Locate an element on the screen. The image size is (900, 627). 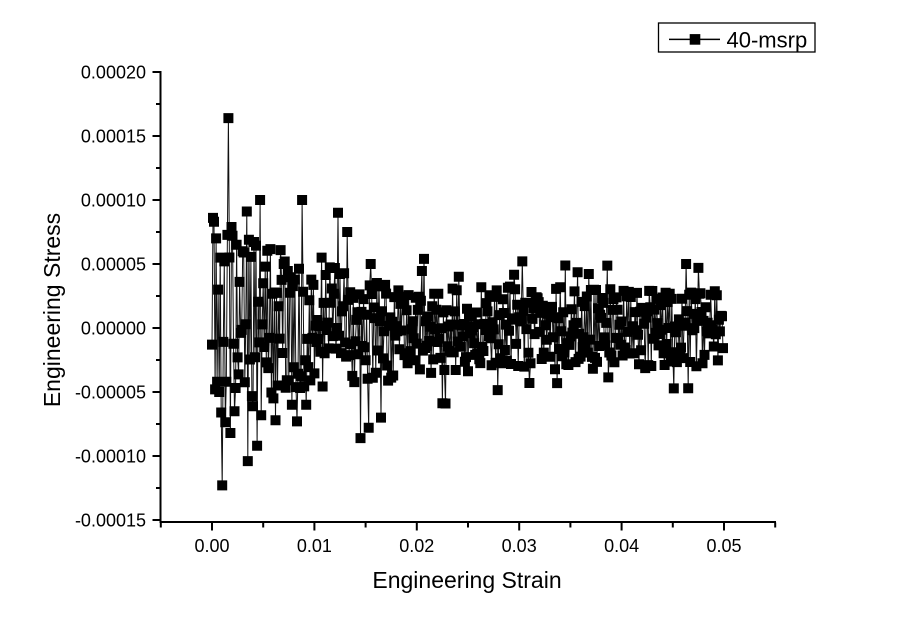
svg-text: -0.00005 is located at coordinates (110, 393).